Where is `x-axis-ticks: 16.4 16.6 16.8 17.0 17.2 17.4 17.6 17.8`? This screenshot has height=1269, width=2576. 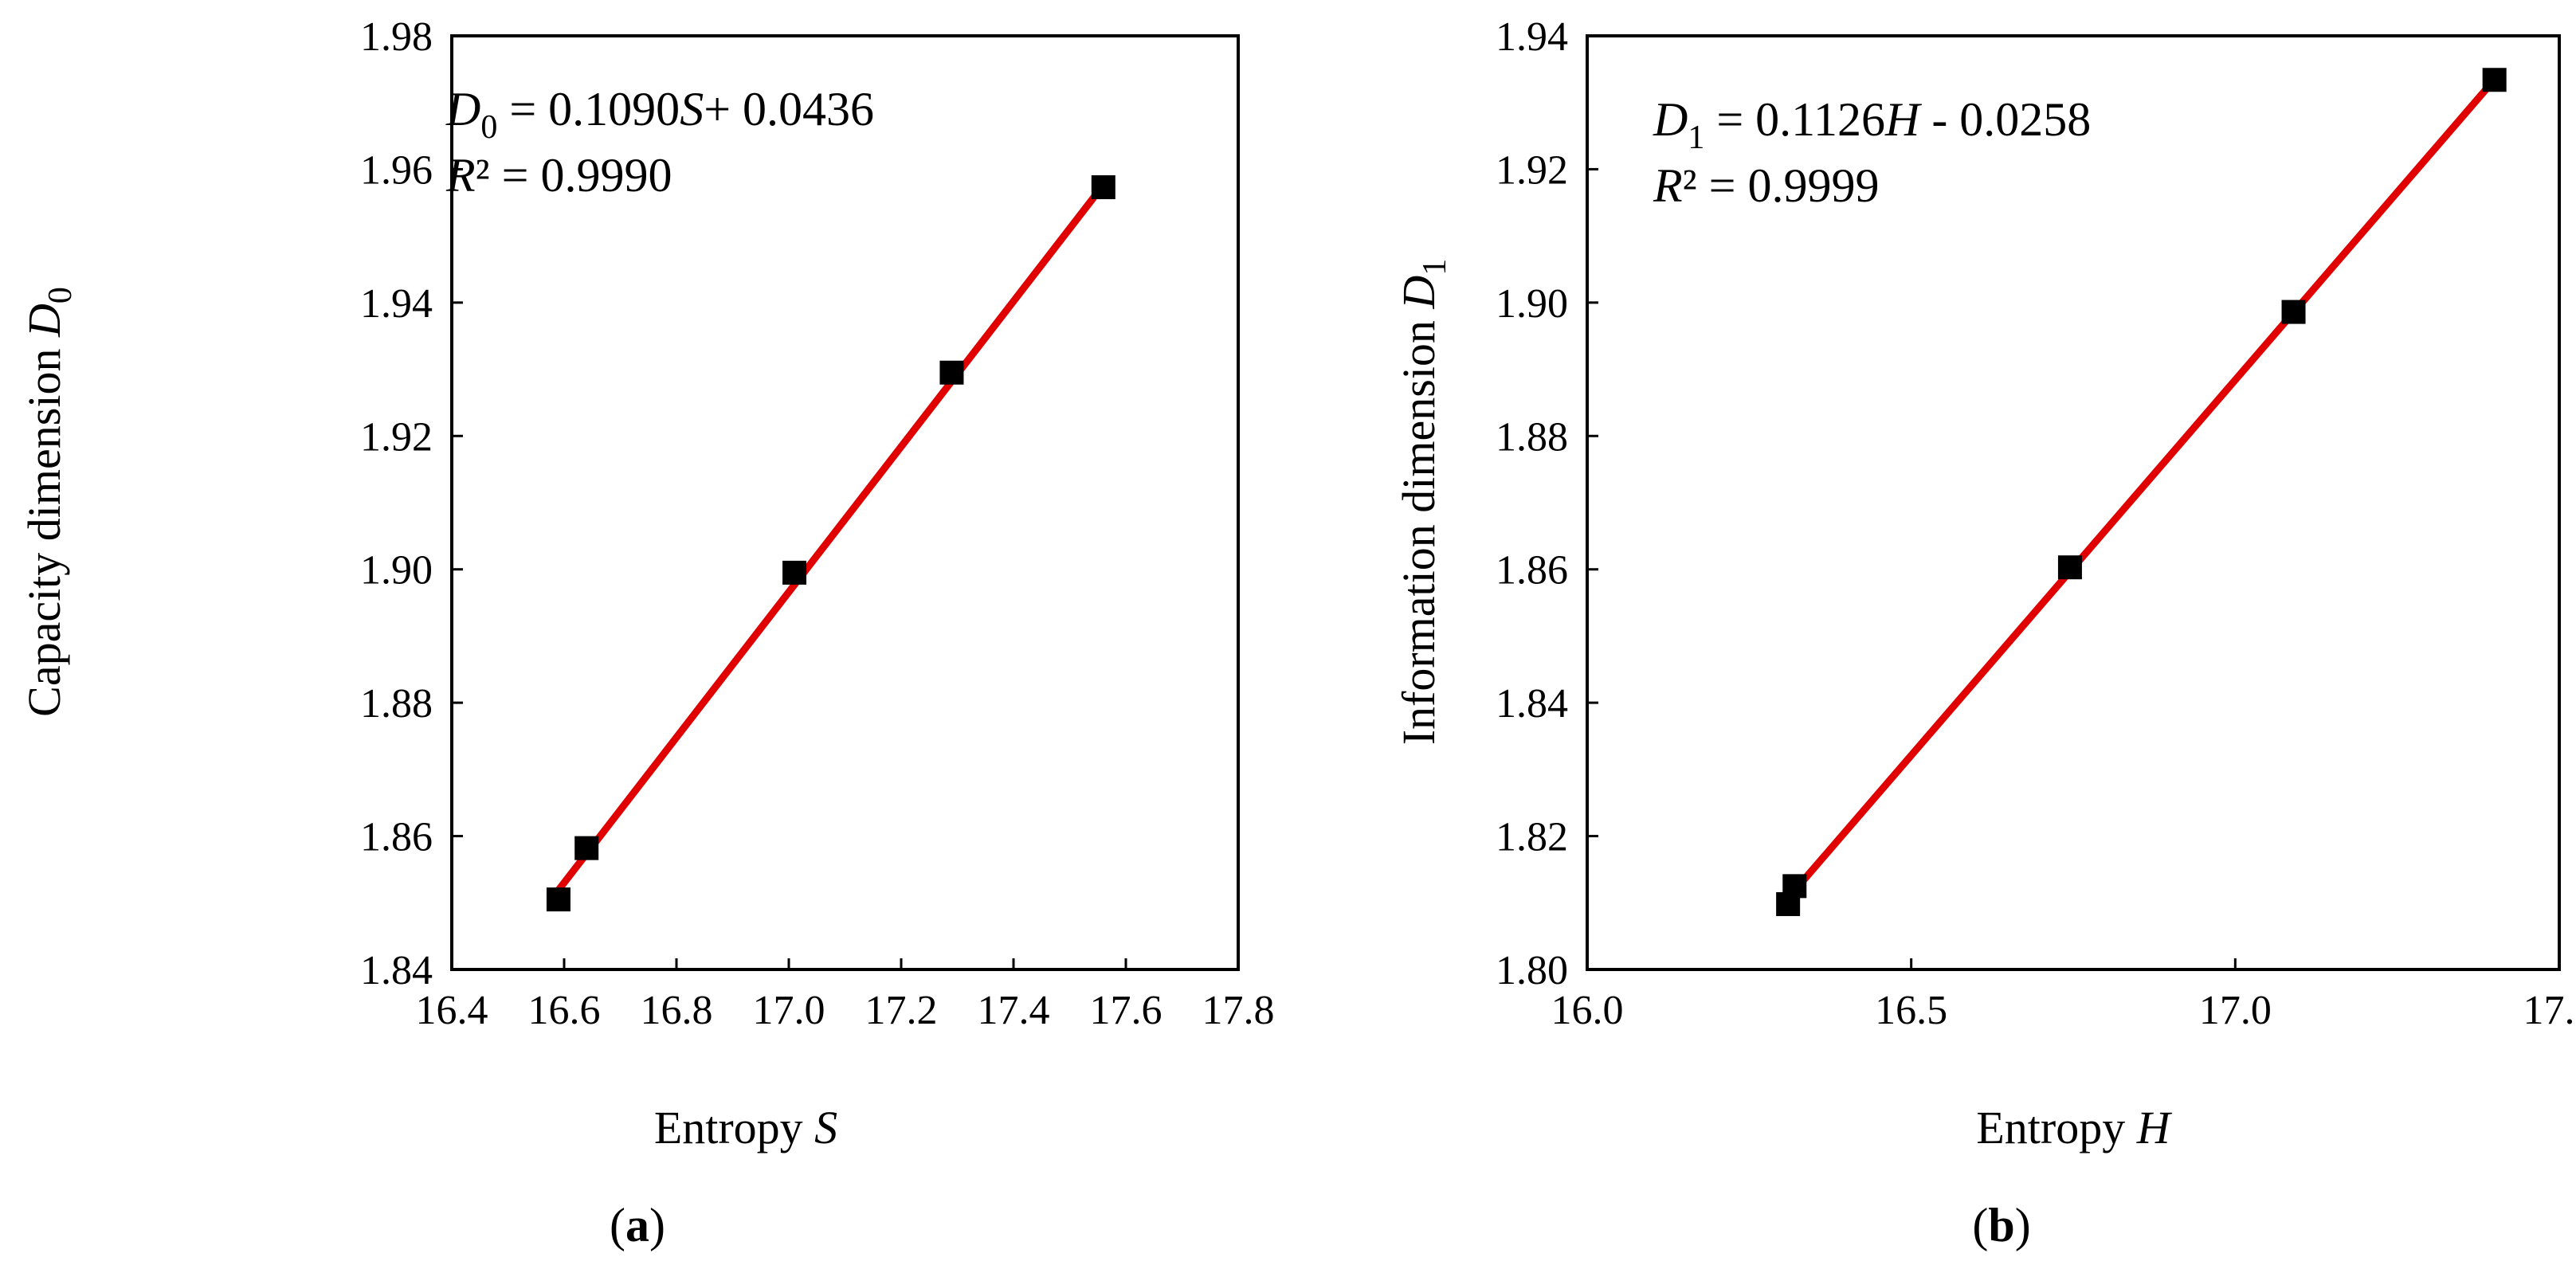
x-axis-ticks: 16.4 16.6 16.8 17.0 17.2 17.4 17.6 17.8 is located at coordinates (846, 995).